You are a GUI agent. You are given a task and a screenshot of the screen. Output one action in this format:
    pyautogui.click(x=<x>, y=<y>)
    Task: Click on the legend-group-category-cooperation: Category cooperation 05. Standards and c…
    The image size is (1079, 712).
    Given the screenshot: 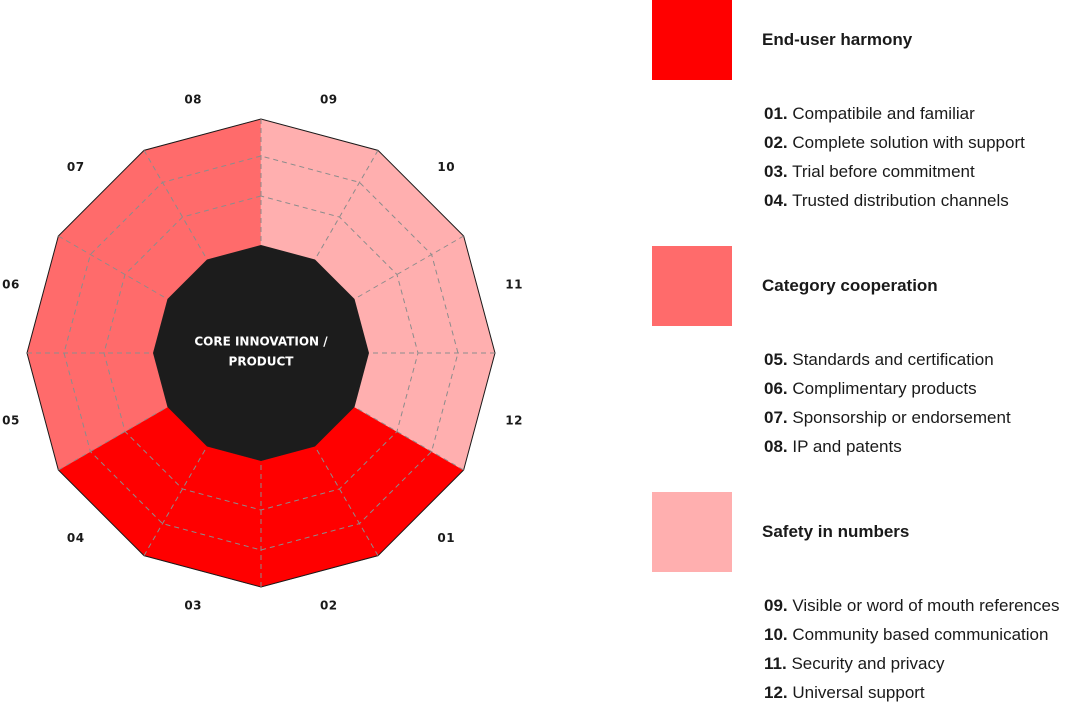 What is the action you would take?
    pyautogui.click(x=865, y=366)
    